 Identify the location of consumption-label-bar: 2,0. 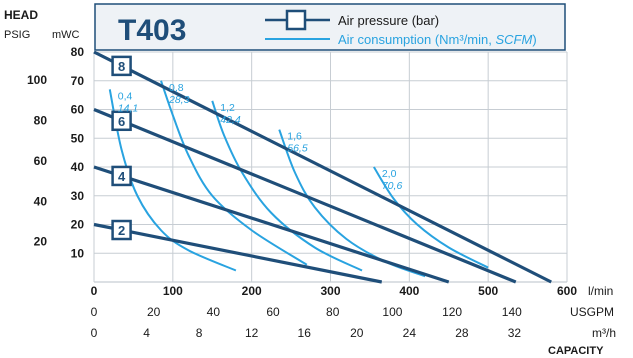
(389, 174).